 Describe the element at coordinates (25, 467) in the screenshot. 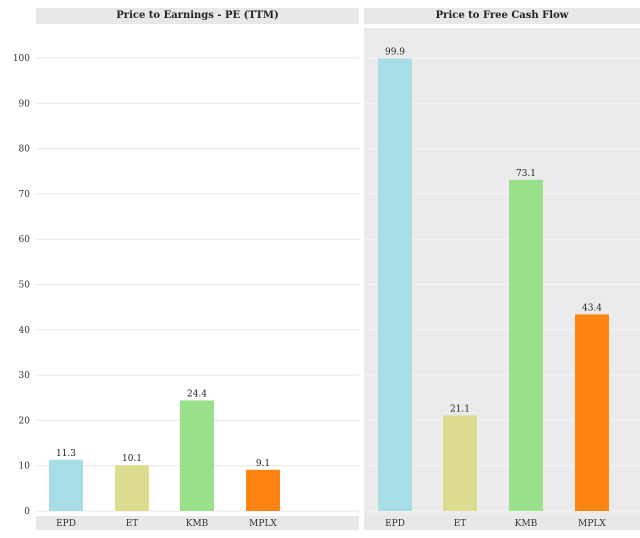

I see `y-tick-label: 10` at that location.